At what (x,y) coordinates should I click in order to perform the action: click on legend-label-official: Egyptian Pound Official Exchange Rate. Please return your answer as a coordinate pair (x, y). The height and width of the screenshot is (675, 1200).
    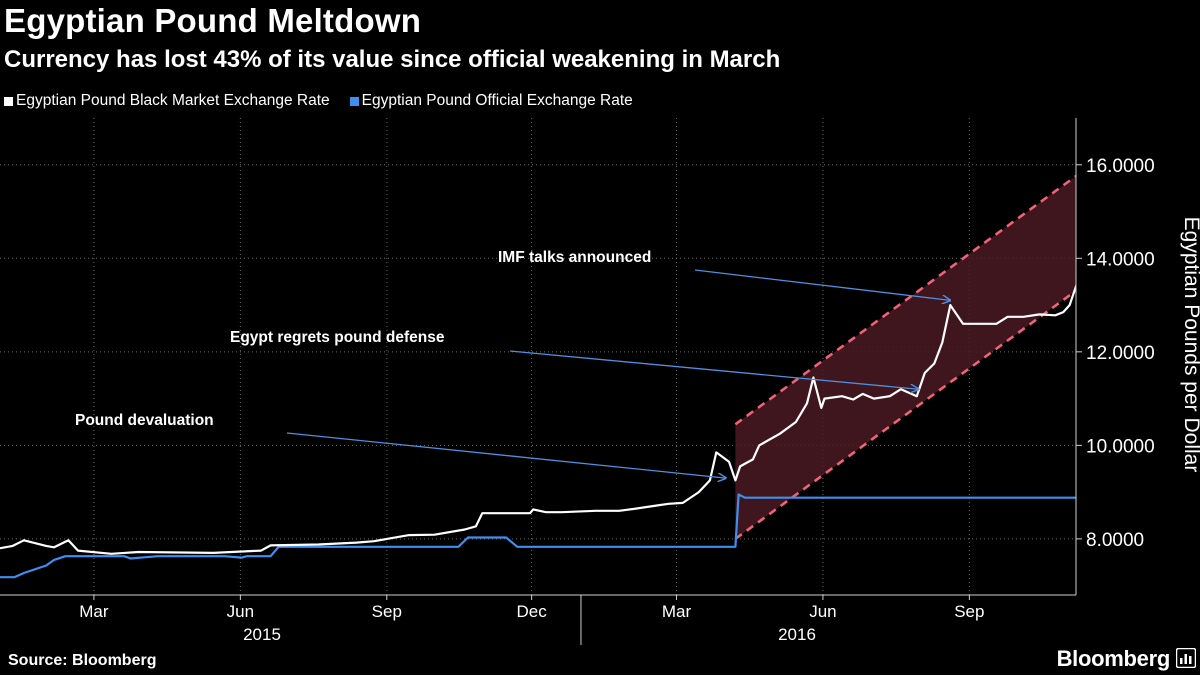
    Looking at the image, I should click on (497, 100).